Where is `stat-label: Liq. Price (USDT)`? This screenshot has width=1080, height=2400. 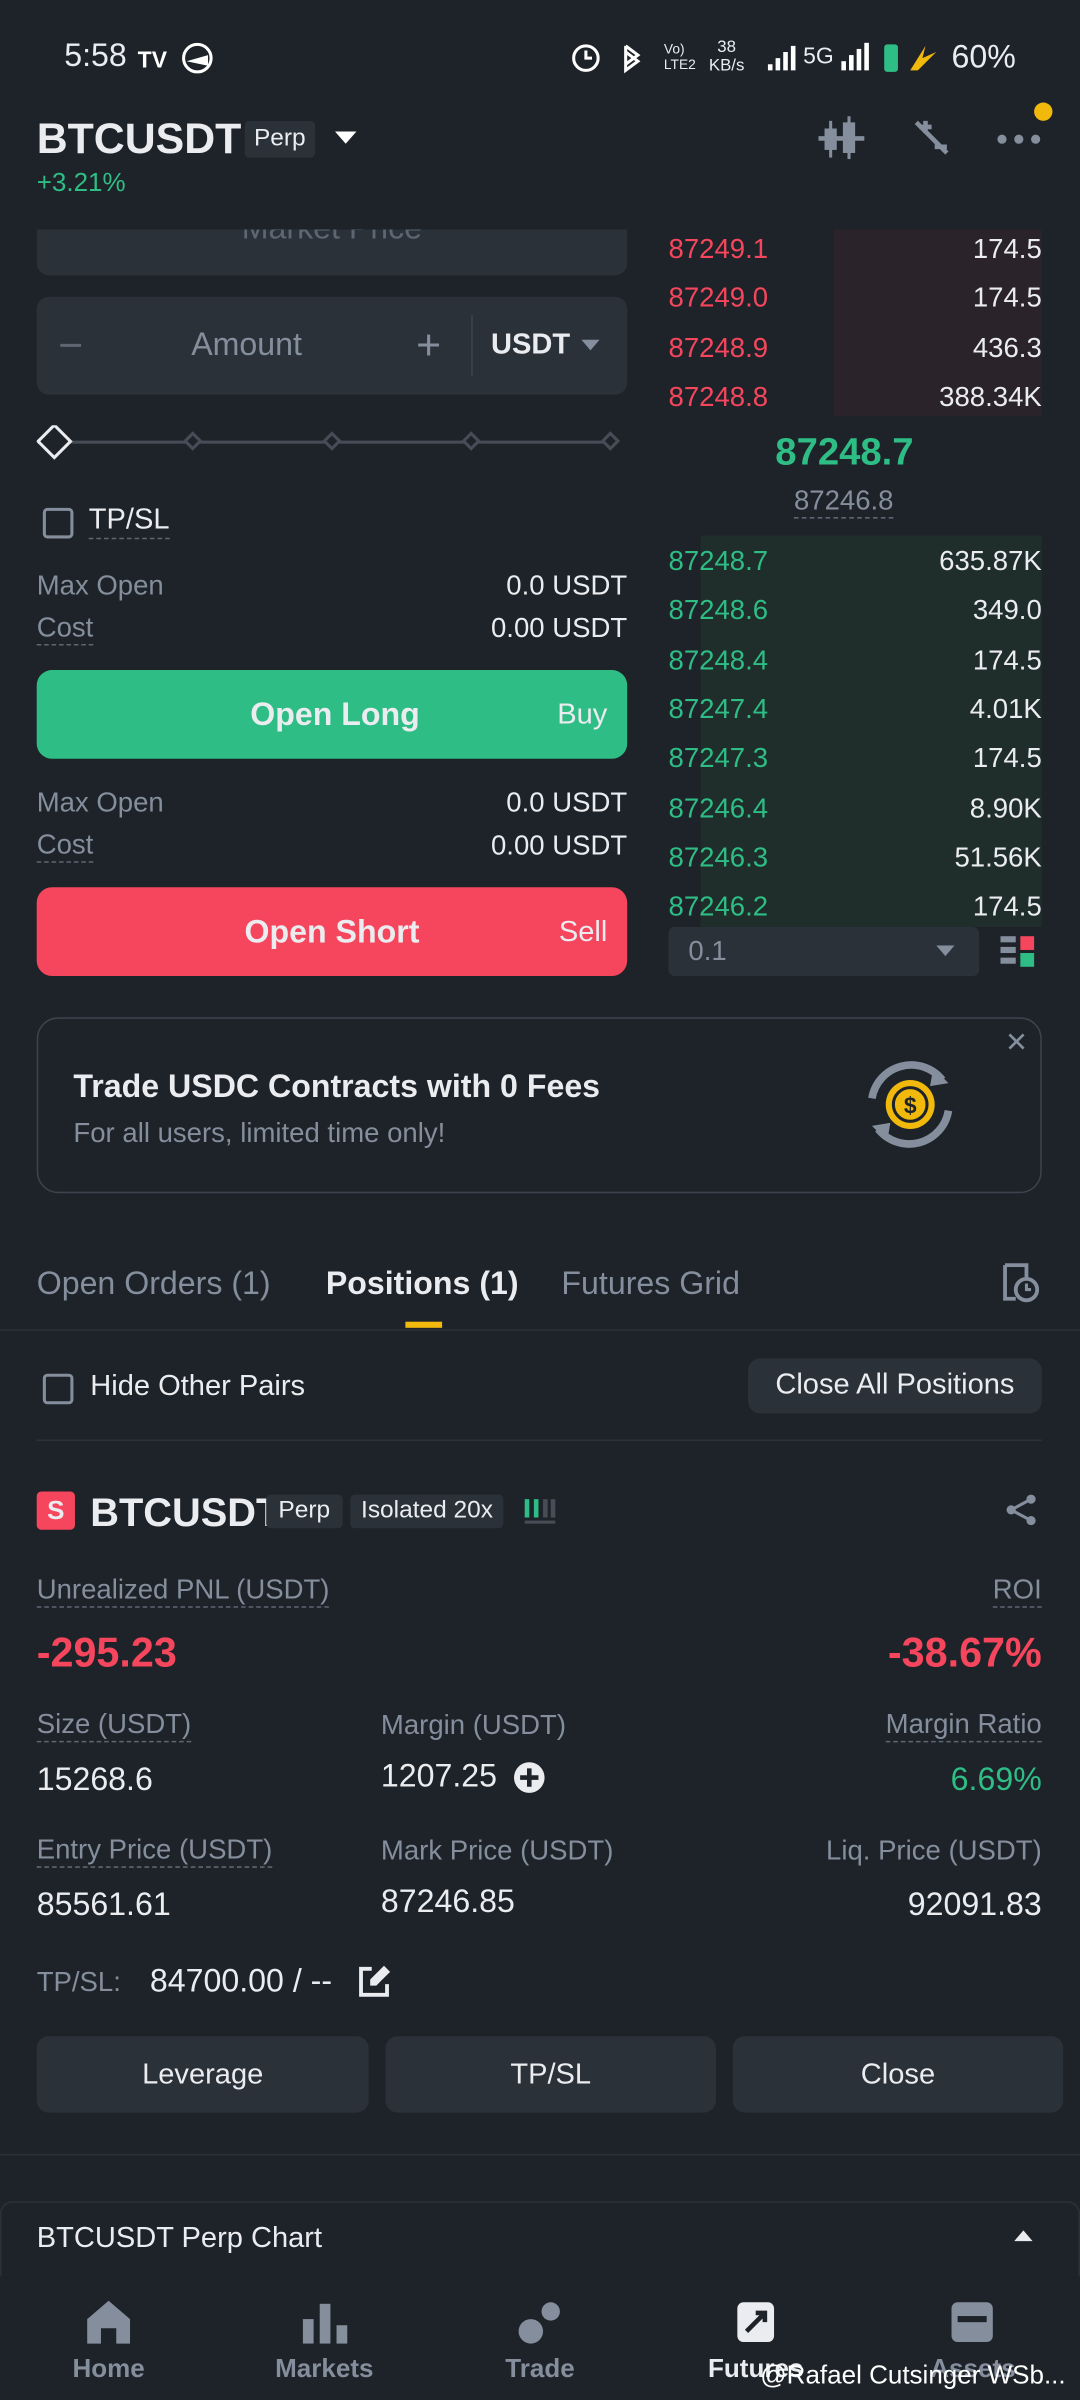
stat-label: Liq. Price (USDT) is located at coordinates (934, 1850).